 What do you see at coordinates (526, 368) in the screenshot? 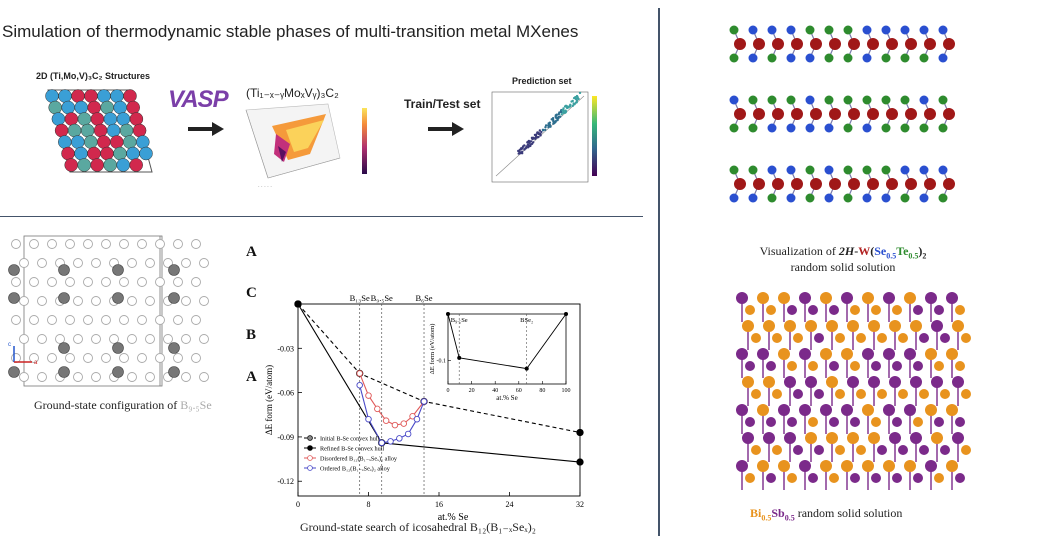
I see `inset-point` at bounding box center [526, 368].